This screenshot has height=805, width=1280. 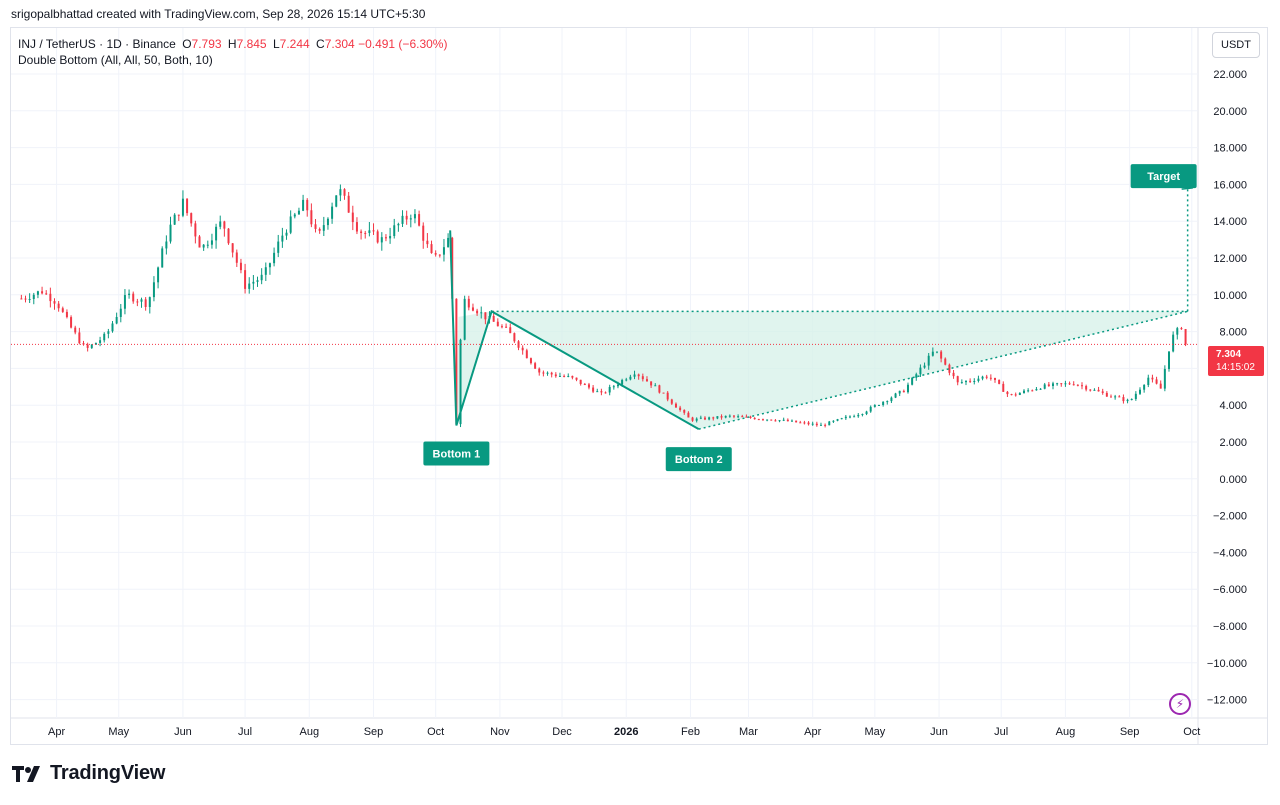 I want to click on x-tick-label: Jun, so click(x=939, y=732).